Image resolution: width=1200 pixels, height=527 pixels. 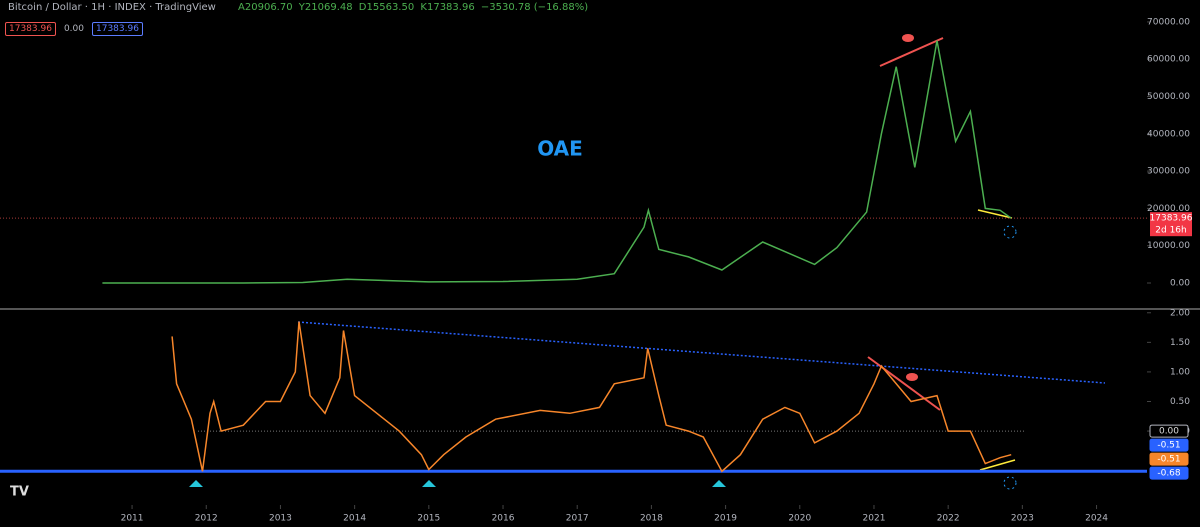 I want to click on y-tick-label: 10000.00, so click(x=1168, y=246).